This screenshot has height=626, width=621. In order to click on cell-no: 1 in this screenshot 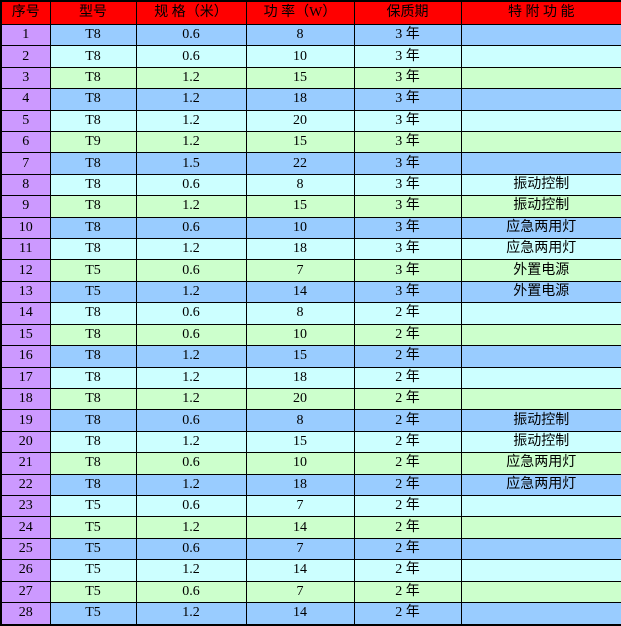, I will do `click(25, 35)`.